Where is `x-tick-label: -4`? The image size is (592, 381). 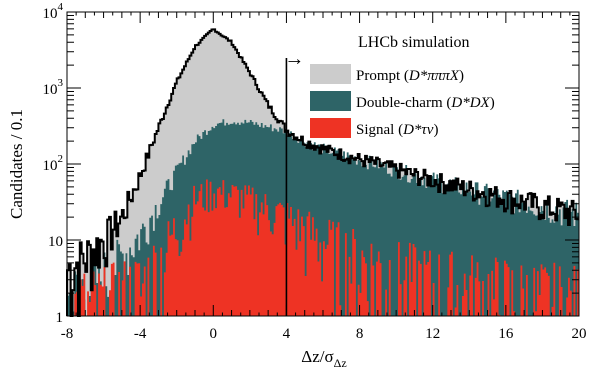 x-tick-label: -4 is located at coordinates (140, 334).